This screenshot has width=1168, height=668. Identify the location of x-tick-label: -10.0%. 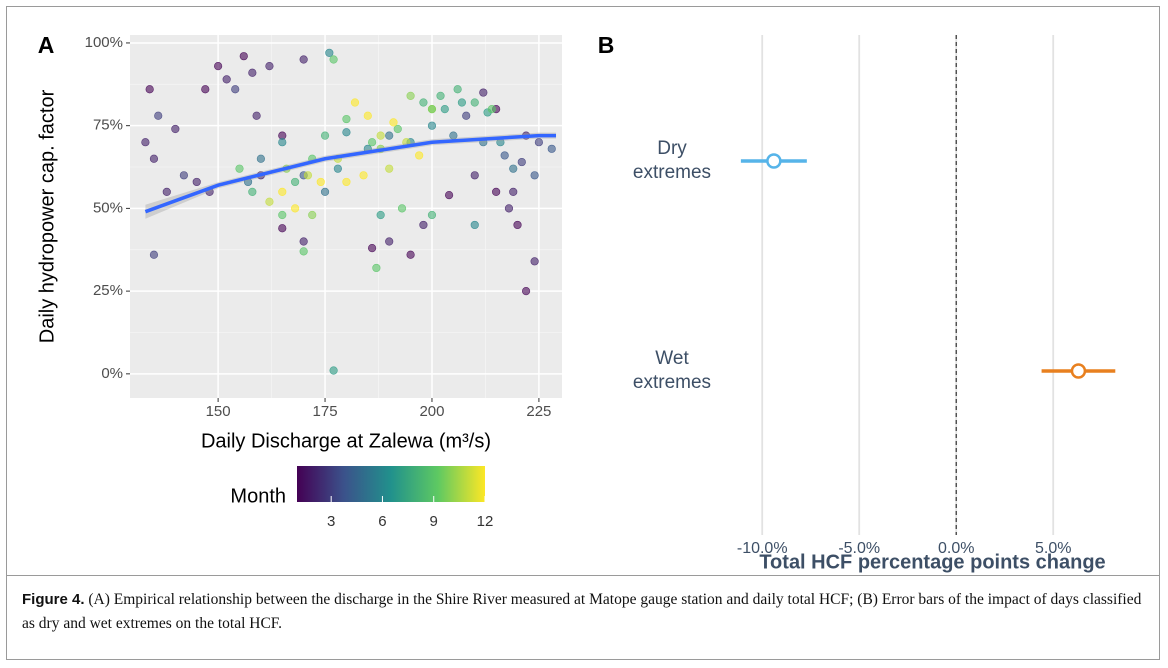
(762, 548).